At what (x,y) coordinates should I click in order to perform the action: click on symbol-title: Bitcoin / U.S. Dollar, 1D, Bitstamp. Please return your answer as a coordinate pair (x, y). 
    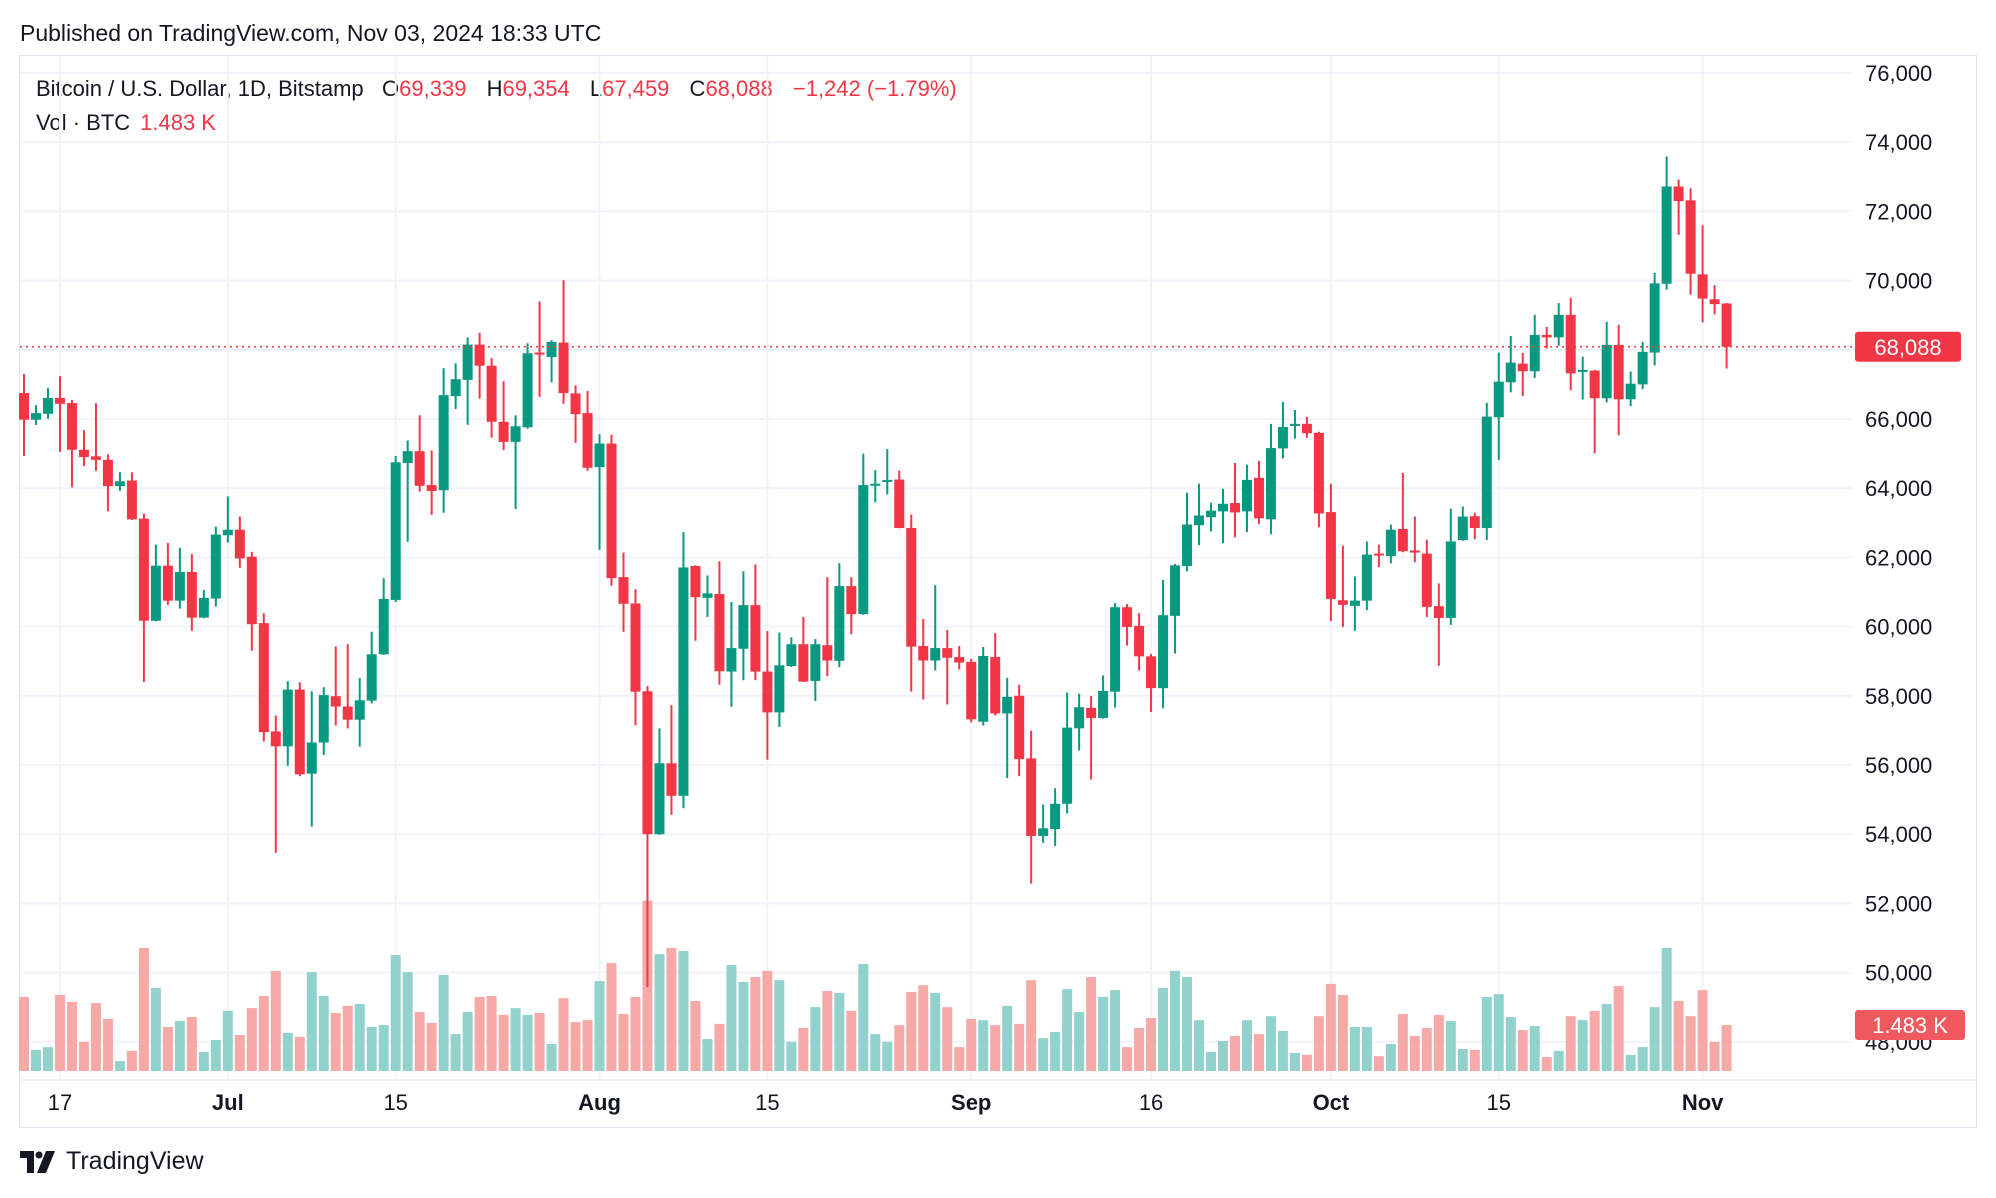
    Looking at the image, I should click on (200, 88).